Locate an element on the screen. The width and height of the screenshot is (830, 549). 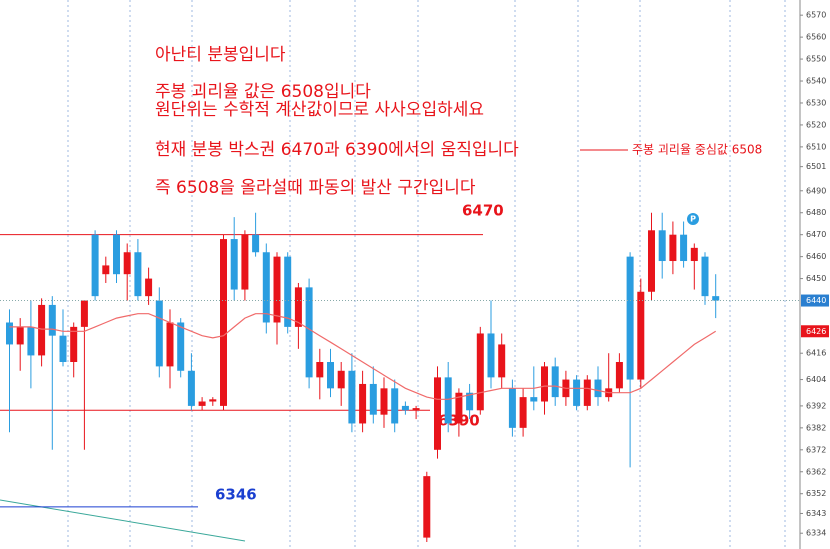
y-tick-label: 6490 is located at coordinates (816, 190).